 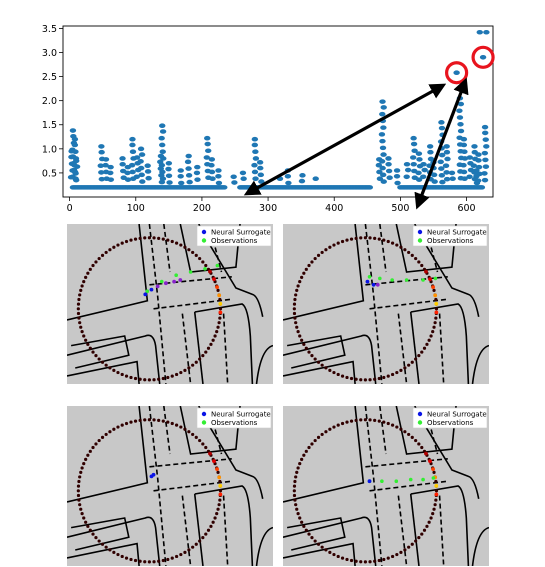 What do you see at coordinates (52, 101) in the screenshot?
I see `y-axis-ticks: 0.5 1.0 1.5 2.0 2.5 3.0 3.5` at bounding box center [52, 101].